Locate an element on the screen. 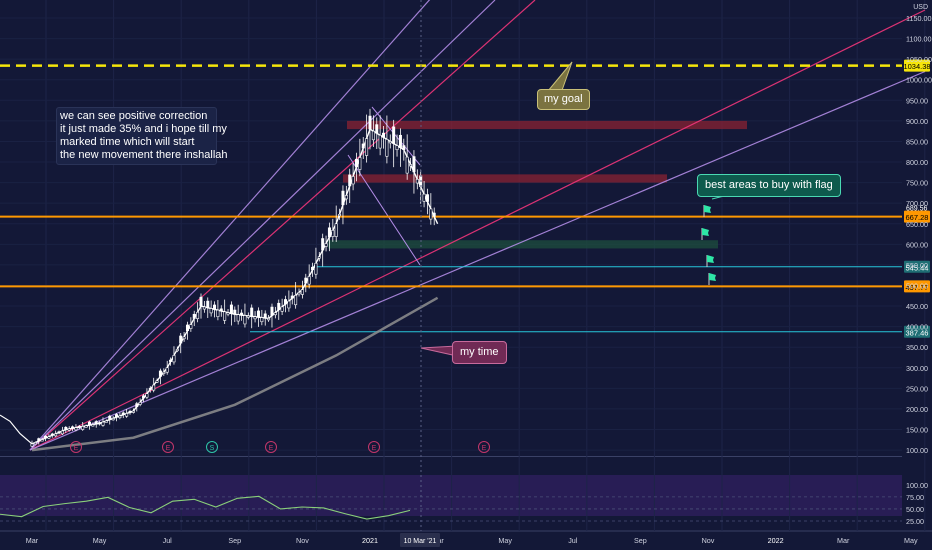  time-label: my time is located at coordinates (479, 352).